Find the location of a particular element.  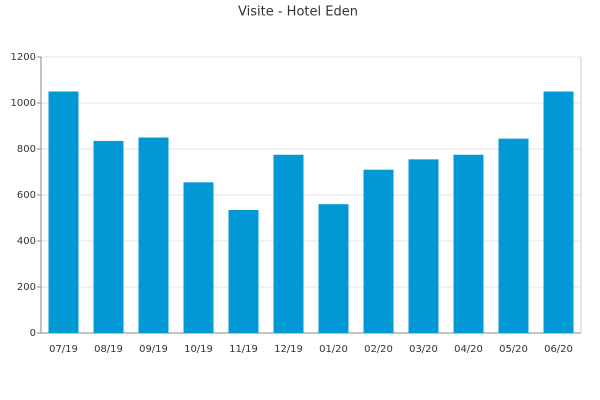

y-tick-label: 1000 is located at coordinates (23, 103).